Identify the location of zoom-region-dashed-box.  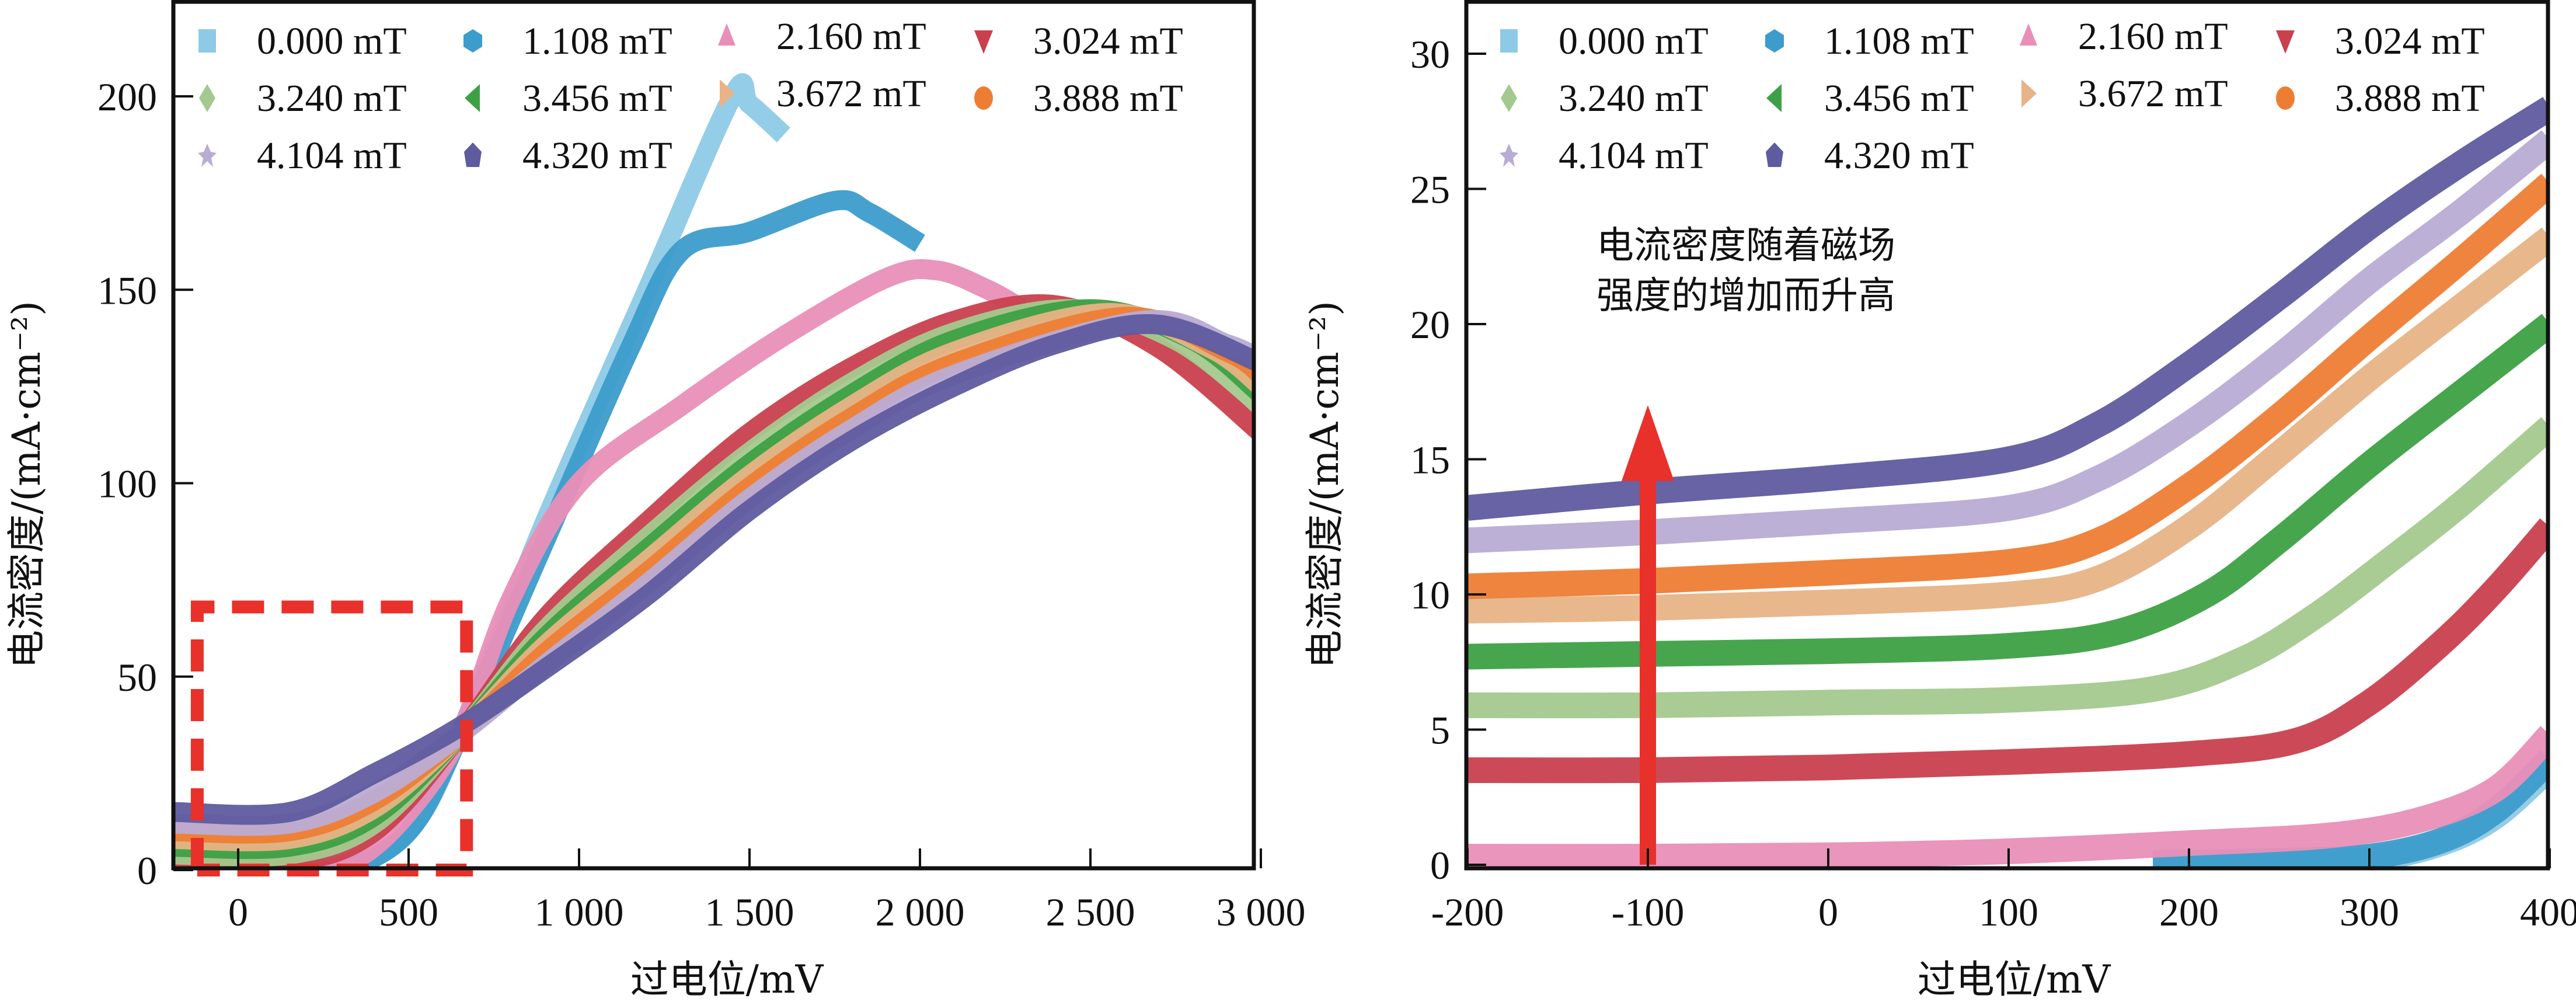
(331, 738).